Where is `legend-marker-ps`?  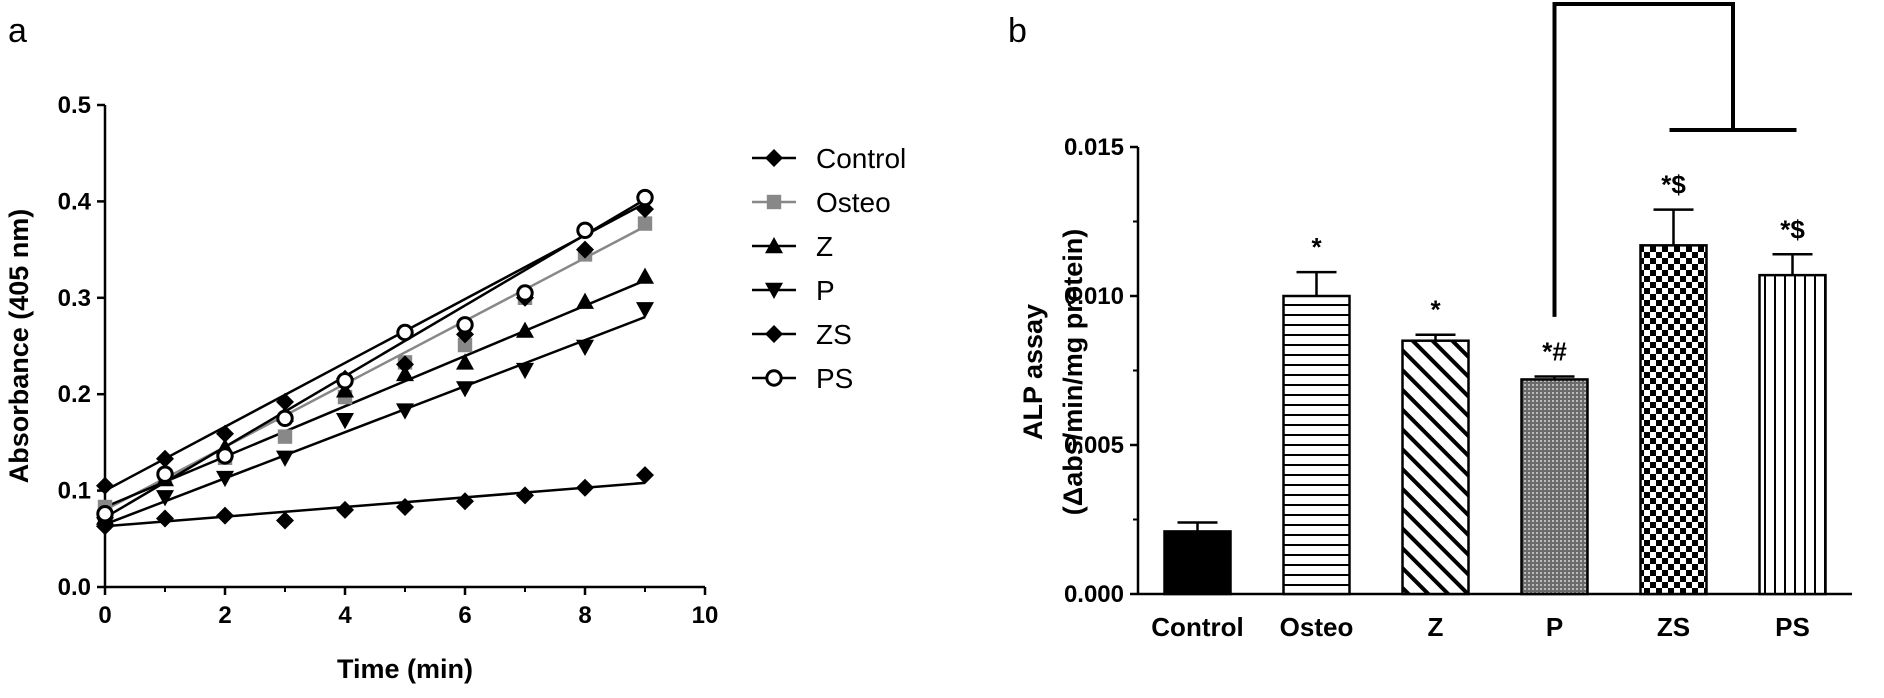
legend-marker-ps is located at coordinates (774, 378).